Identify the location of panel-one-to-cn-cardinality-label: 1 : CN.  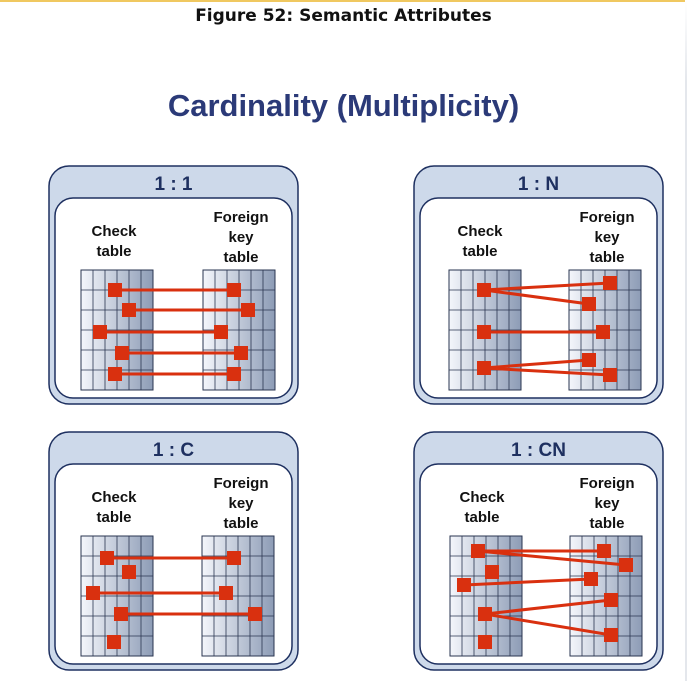
(538, 450).